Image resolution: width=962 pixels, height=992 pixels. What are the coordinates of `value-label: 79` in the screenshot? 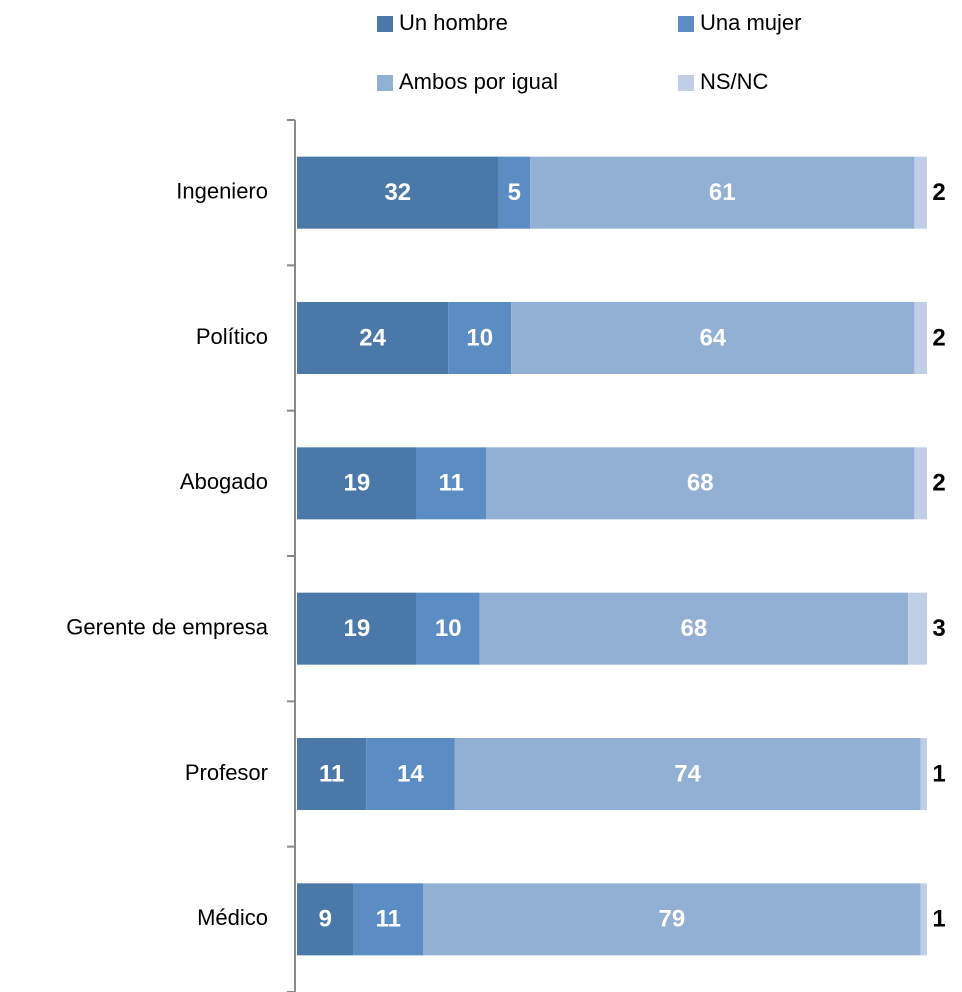 It's located at (671, 919).